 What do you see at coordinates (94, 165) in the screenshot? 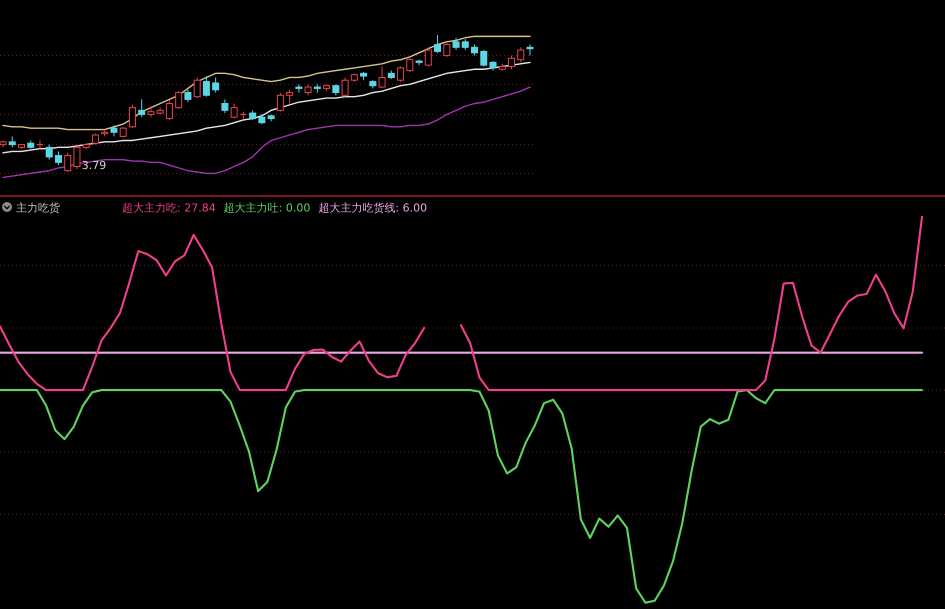
I see `price-label: 3.79` at bounding box center [94, 165].